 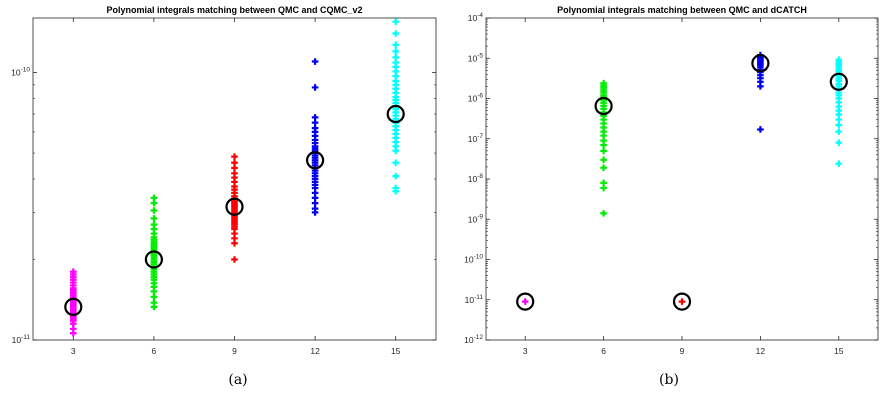 I want to click on y-tick-exponent: -6, so click(x=480, y=96).